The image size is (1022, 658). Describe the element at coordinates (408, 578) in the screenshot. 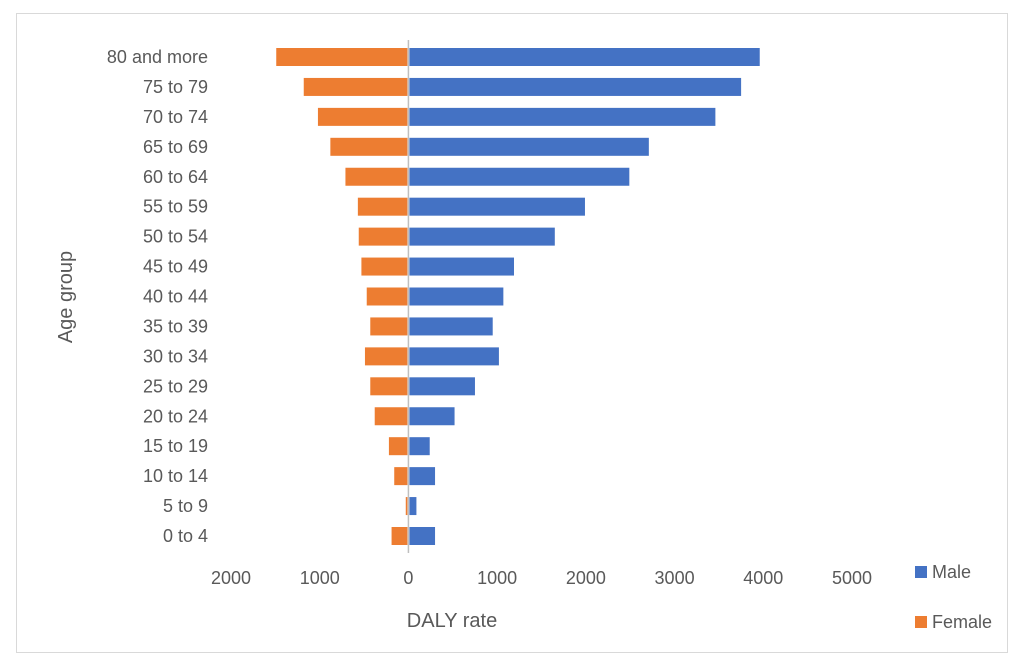

I see `x-tick-label: 0` at that location.